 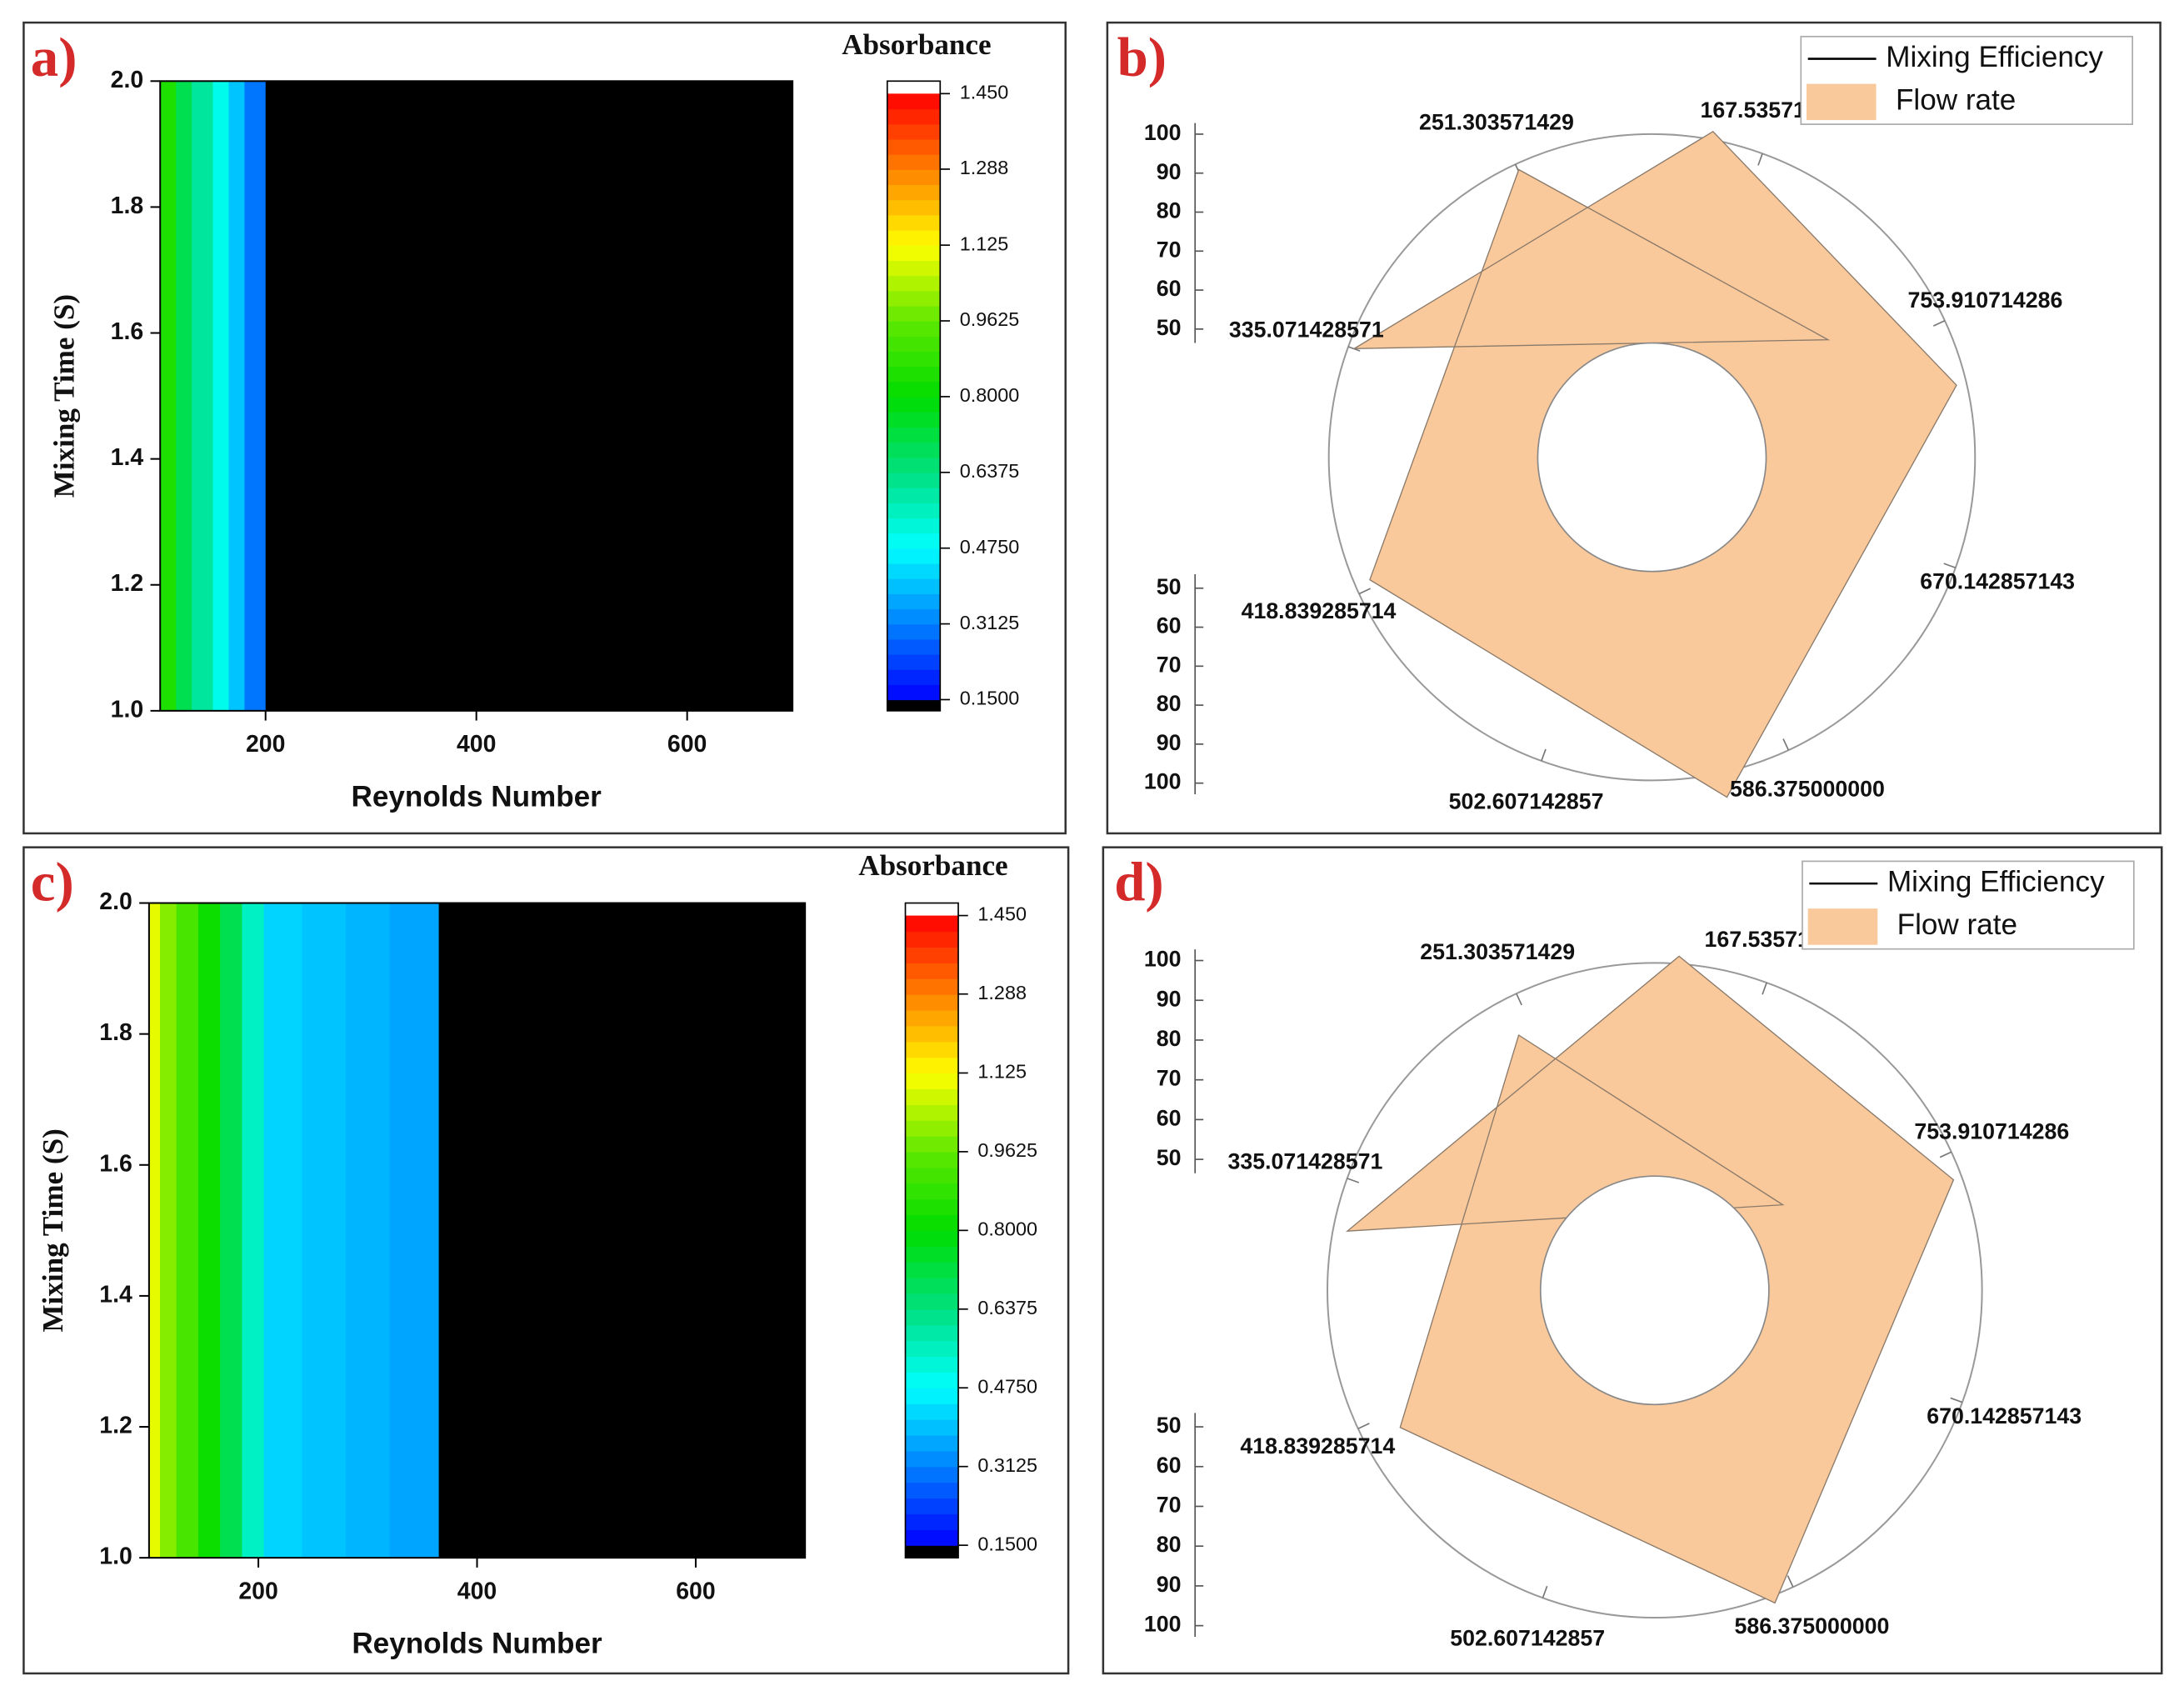 What do you see at coordinates (477, 1644) in the screenshot?
I see `x-axis-label: Reynolds Number` at bounding box center [477, 1644].